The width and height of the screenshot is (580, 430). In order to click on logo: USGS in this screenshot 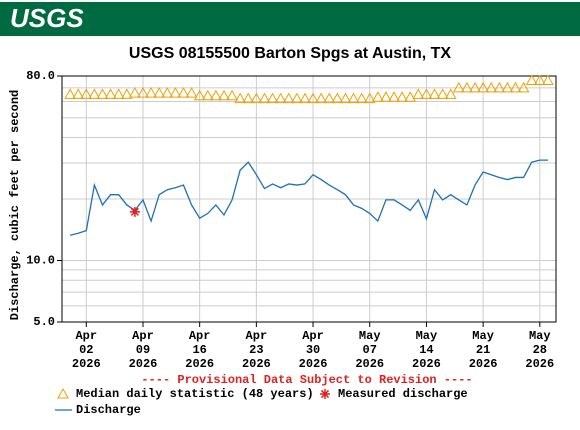, I will do `click(47, 18)`.